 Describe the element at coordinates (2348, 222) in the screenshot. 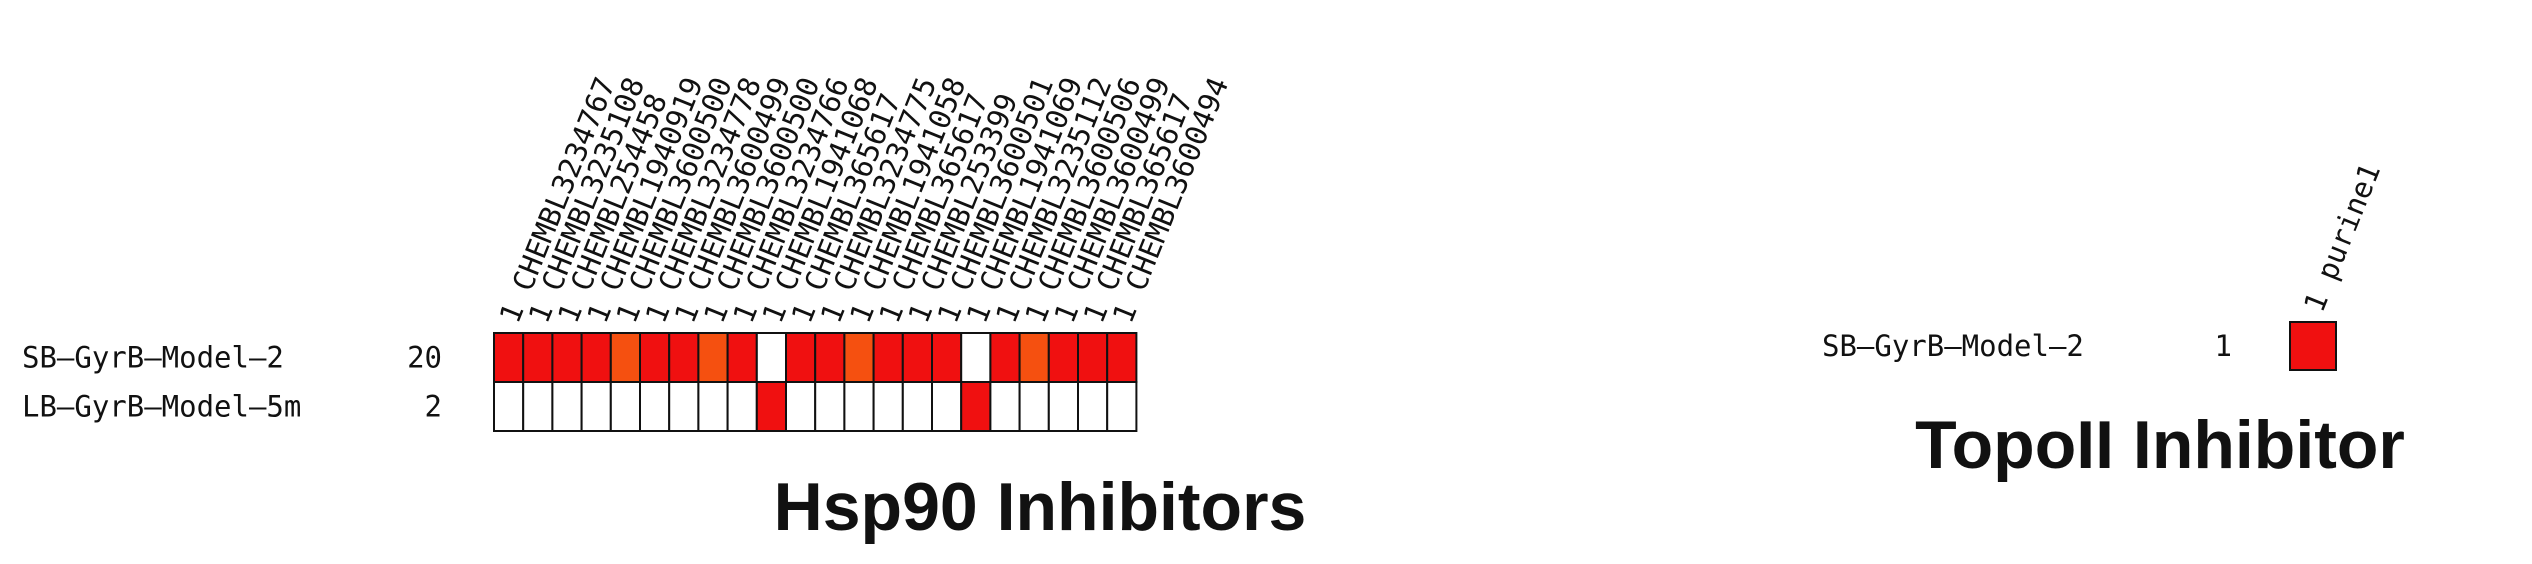

I see `topoii-column-name: purine1` at that location.